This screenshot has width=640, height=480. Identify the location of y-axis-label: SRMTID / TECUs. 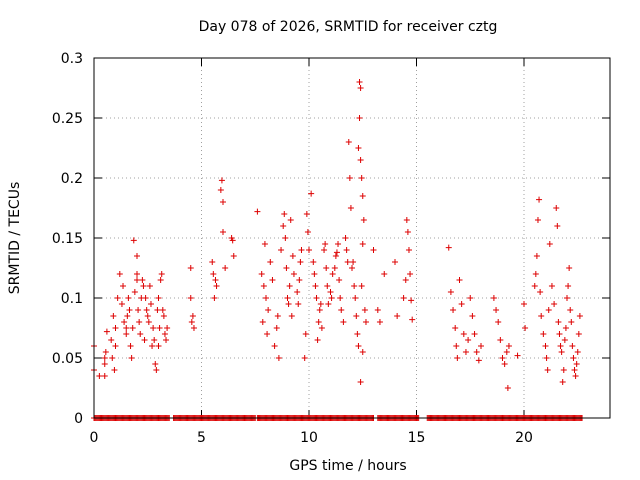
(15, 238).